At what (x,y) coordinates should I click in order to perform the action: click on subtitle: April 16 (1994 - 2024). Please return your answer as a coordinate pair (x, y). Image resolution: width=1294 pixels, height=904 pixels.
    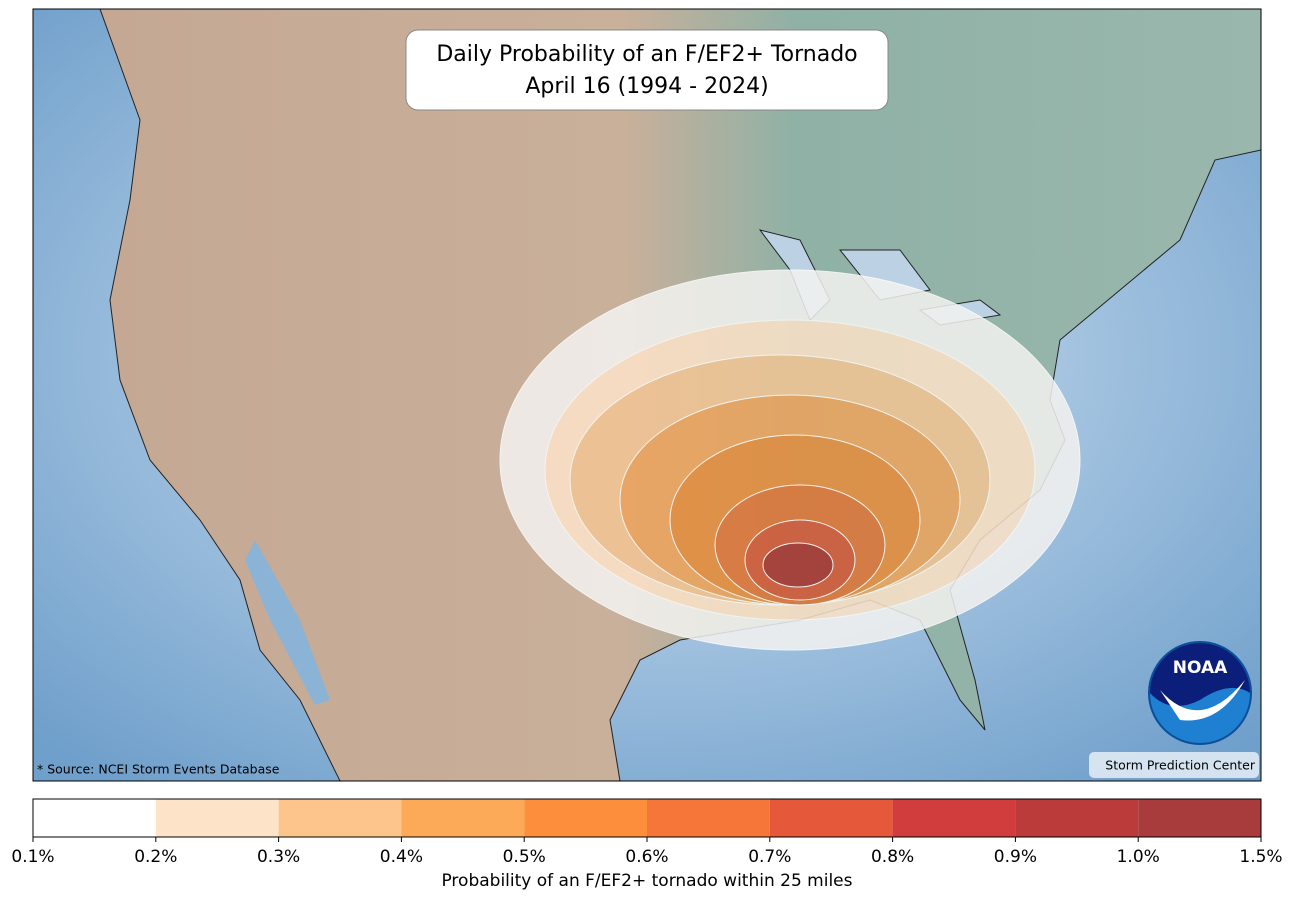
    Looking at the image, I should click on (646, 86).